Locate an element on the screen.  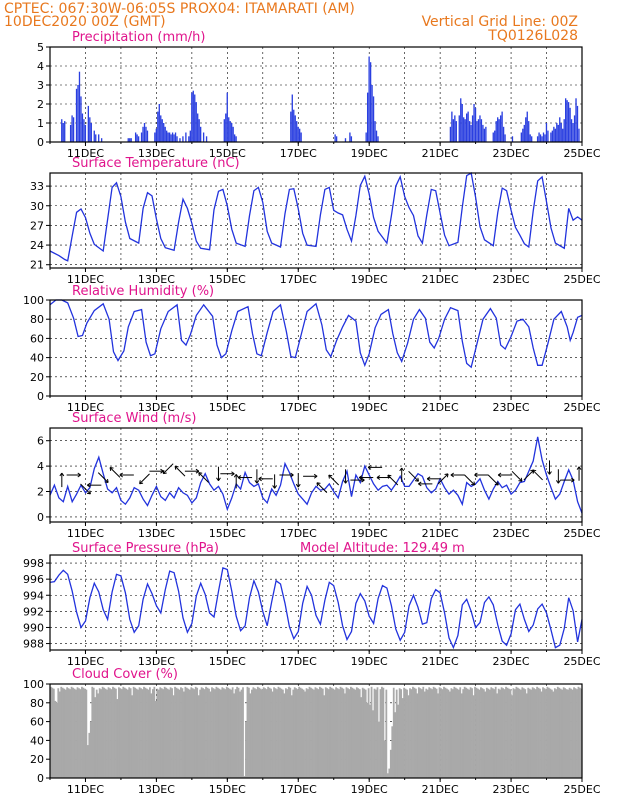
xtick-label: 11DEC is located at coordinates (85, 789).